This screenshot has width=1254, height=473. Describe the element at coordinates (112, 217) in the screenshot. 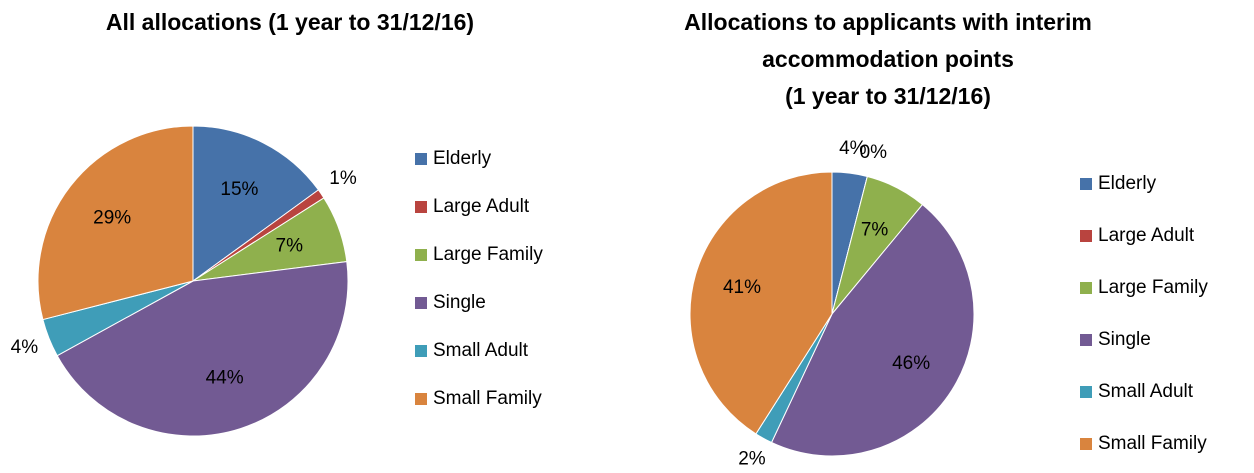

I see `data-label: 29%` at that location.